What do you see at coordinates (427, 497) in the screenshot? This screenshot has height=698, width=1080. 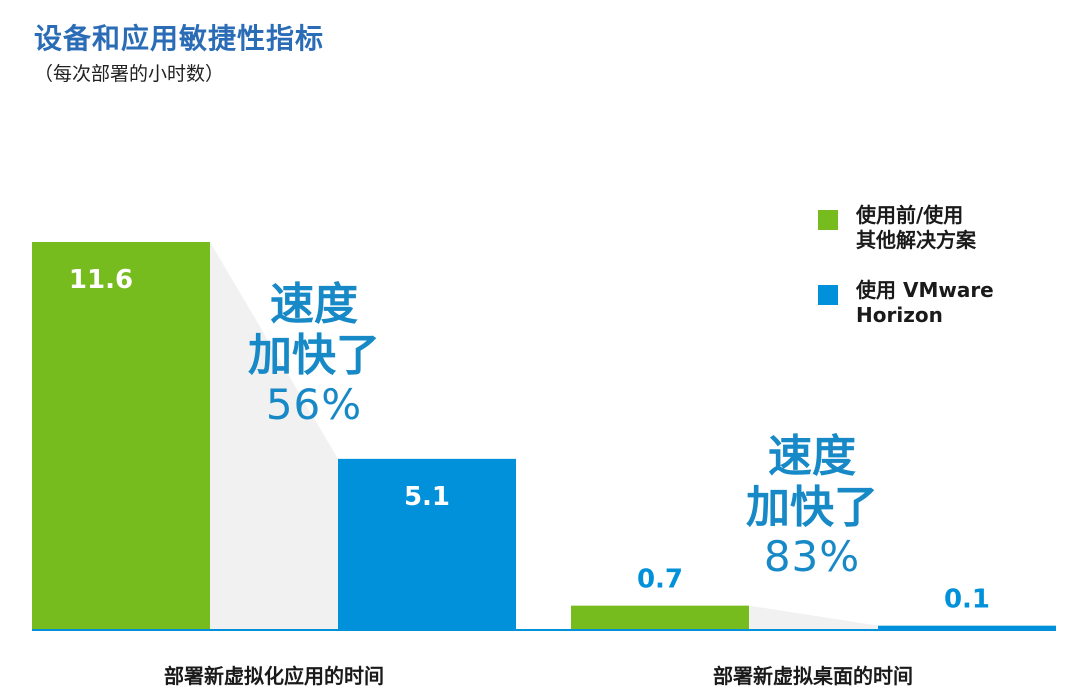 I see `bar-value-label: 5.1` at bounding box center [427, 497].